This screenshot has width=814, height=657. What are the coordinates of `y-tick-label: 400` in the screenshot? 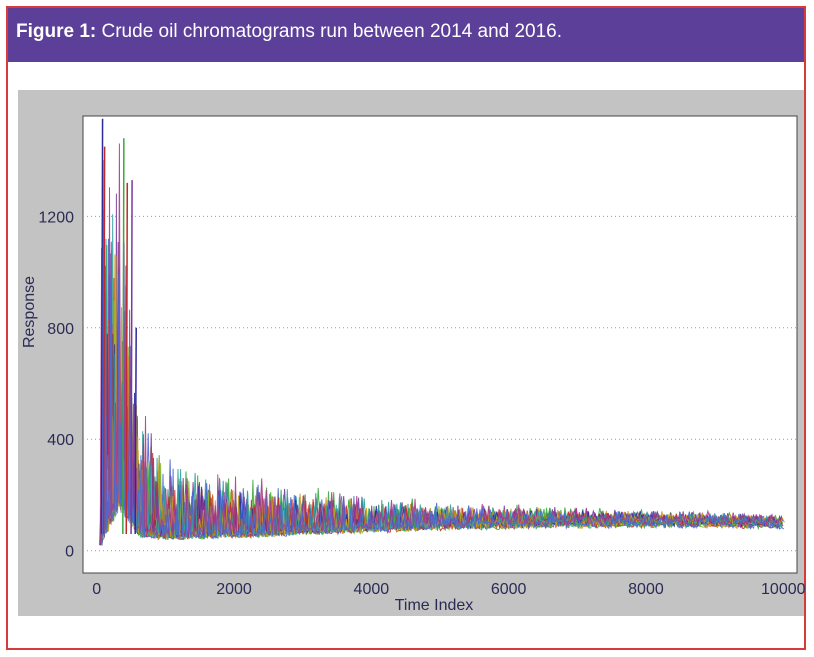 It's located at (60, 440).